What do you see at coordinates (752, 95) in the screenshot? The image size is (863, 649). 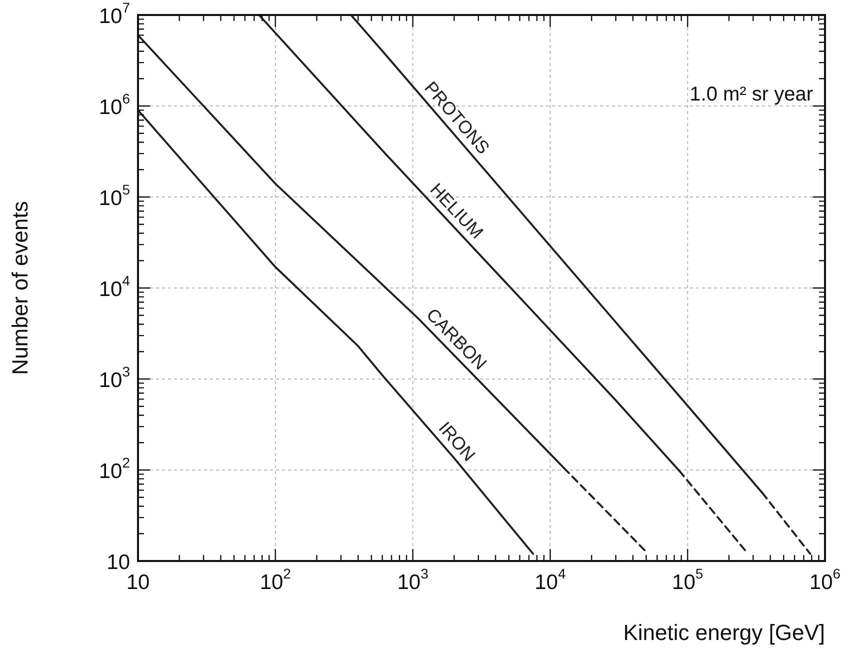 I see `annotation: 1.0 m² sr year` at bounding box center [752, 95].